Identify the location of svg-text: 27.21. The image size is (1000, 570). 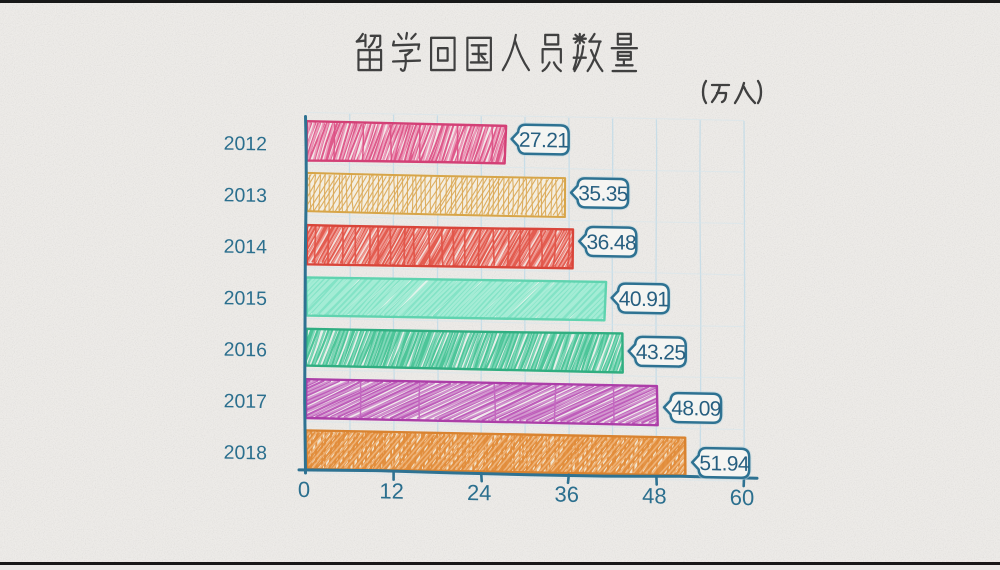
(544, 141).